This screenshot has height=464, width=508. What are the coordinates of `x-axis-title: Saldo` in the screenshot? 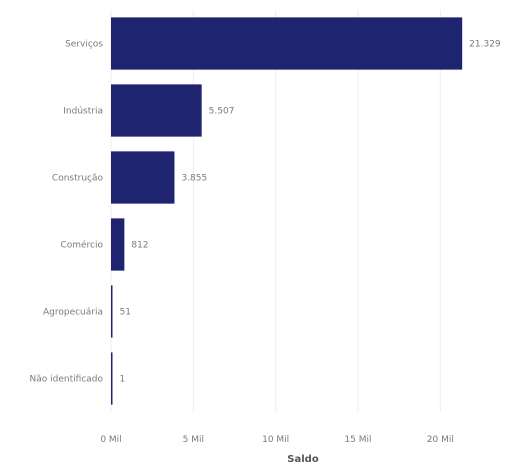 It's located at (303, 459).